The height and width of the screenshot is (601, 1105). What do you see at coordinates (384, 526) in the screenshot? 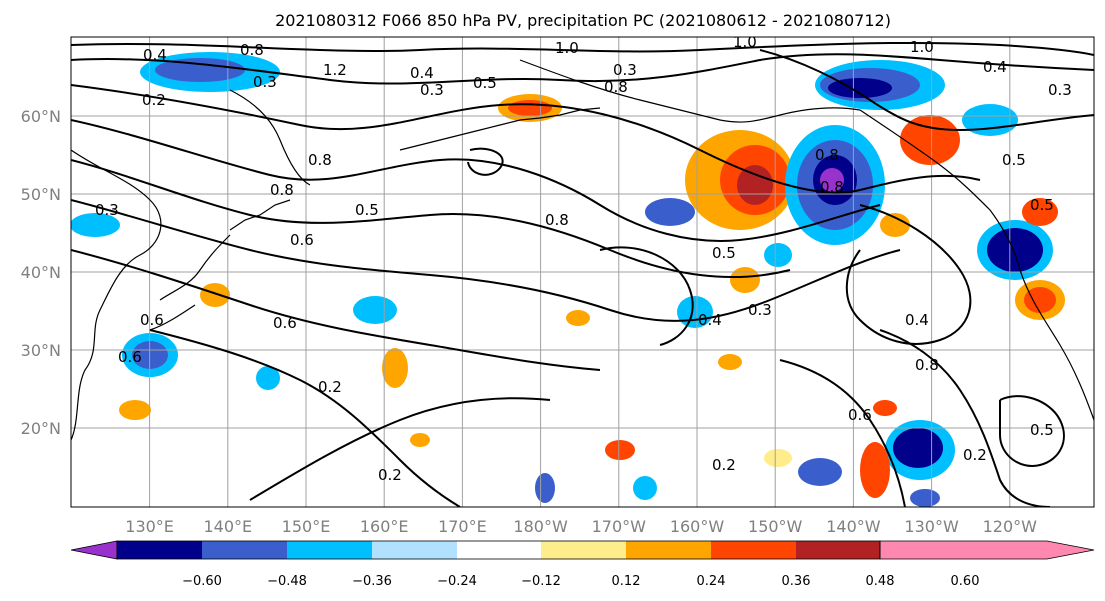
I see `x-tick-label: 160°E` at bounding box center [384, 526].